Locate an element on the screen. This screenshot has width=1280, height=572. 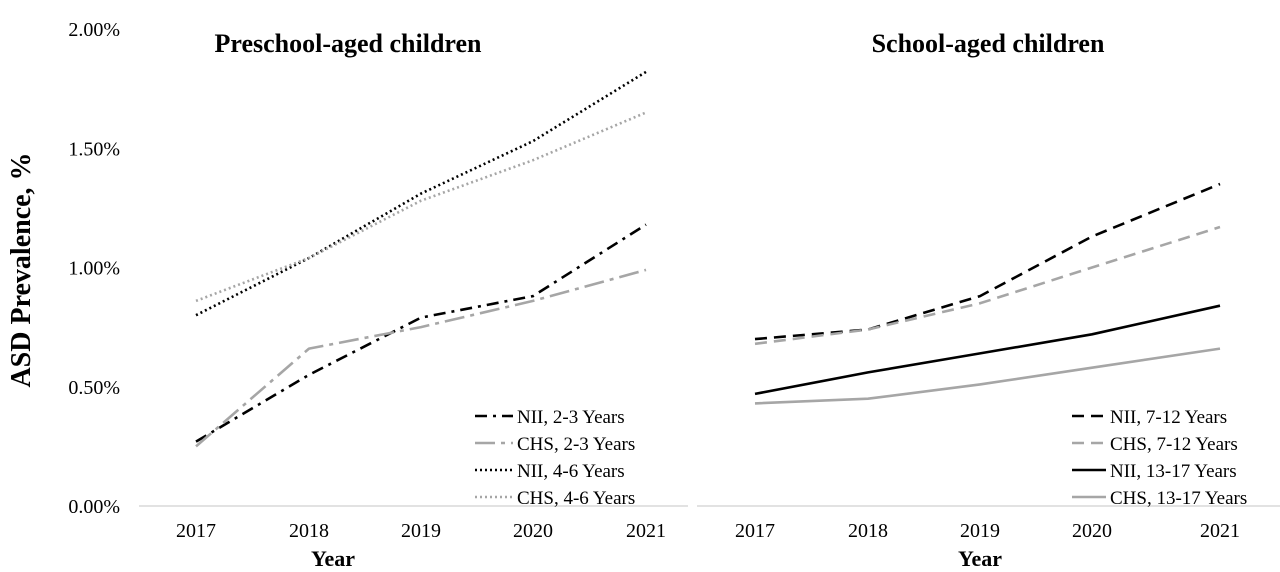
legend-label: CHS, 7-12 Years is located at coordinates (1174, 444).